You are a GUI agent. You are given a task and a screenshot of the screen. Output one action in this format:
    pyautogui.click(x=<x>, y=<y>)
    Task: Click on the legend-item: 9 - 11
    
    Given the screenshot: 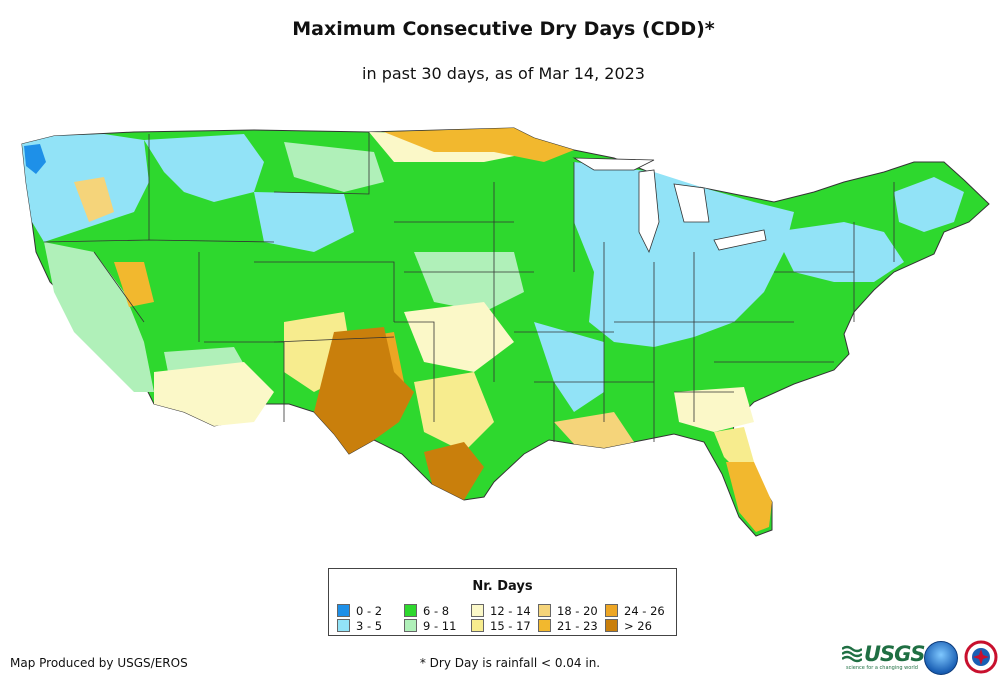 What is the action you would take?
    pyautogui.click(x=437, y=625)
    